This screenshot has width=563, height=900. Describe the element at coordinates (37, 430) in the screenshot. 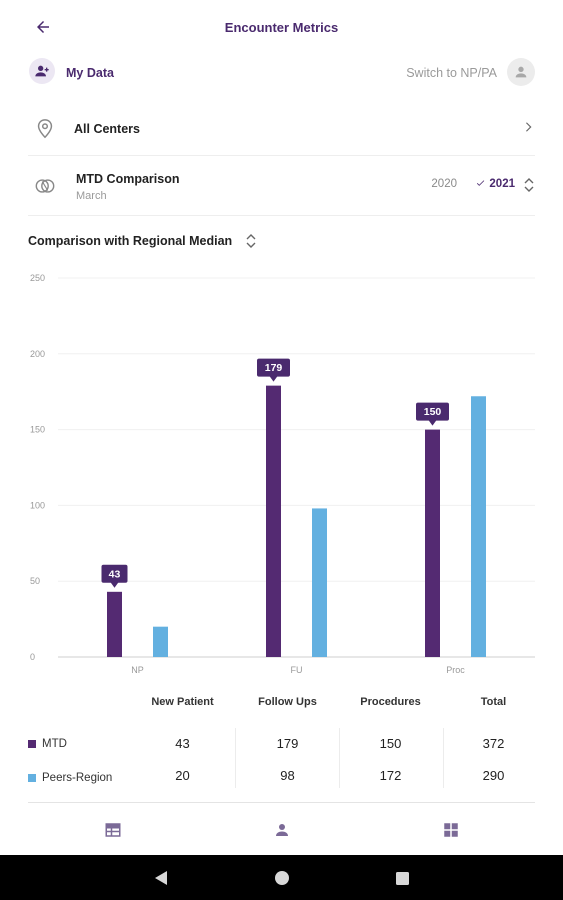

I see `y-tick-label: 150` at that location.